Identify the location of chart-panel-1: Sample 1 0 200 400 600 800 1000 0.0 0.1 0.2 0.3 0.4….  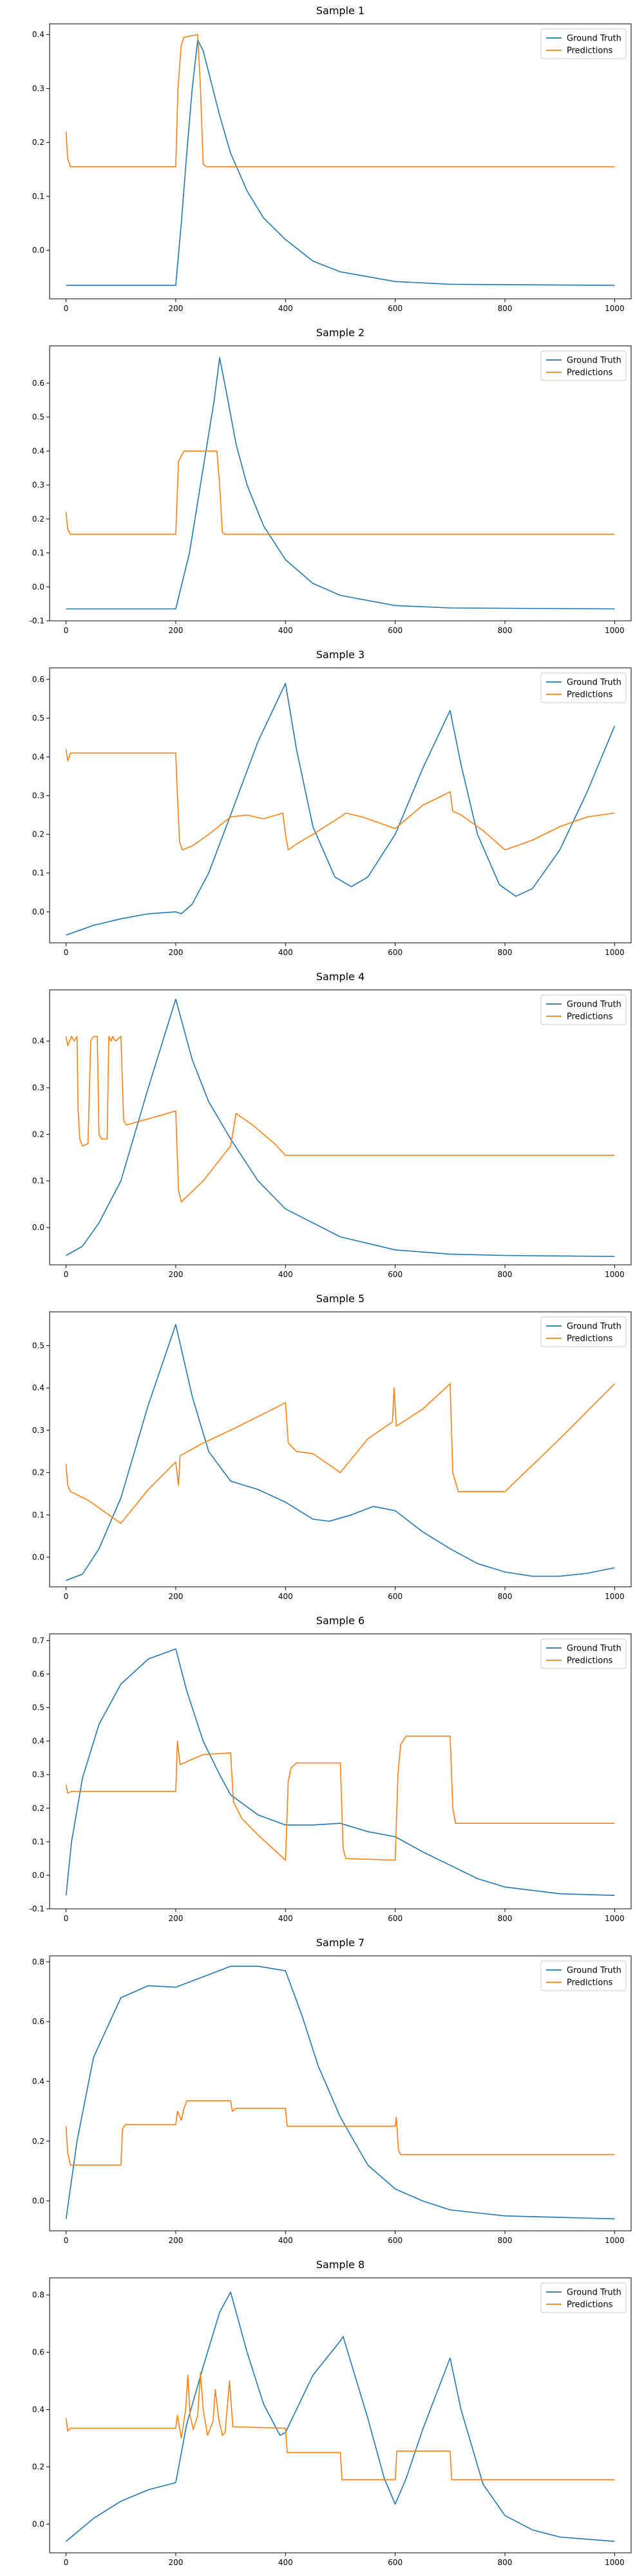
(332, 159).